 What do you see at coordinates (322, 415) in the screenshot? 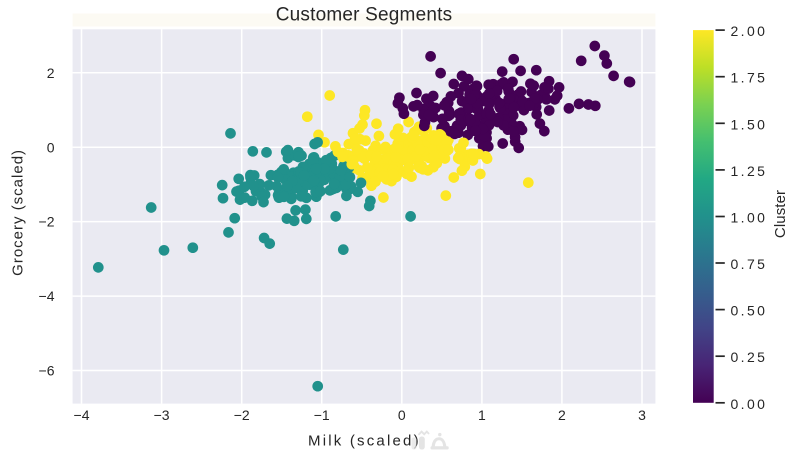
I see `svg-text: −1` at bounding box center [322, 415].